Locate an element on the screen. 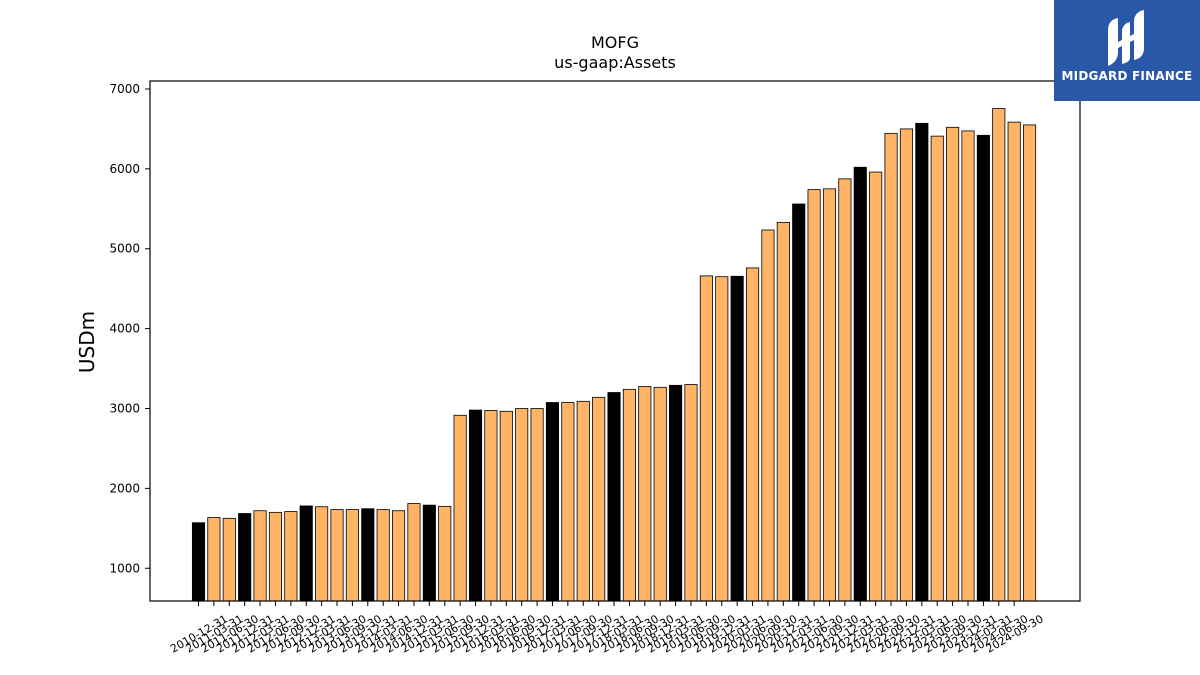 The width and height of the screenshot is (1200, 675). chart-subtitle: us-gaap:Assets is located at coordinates (615, 62).